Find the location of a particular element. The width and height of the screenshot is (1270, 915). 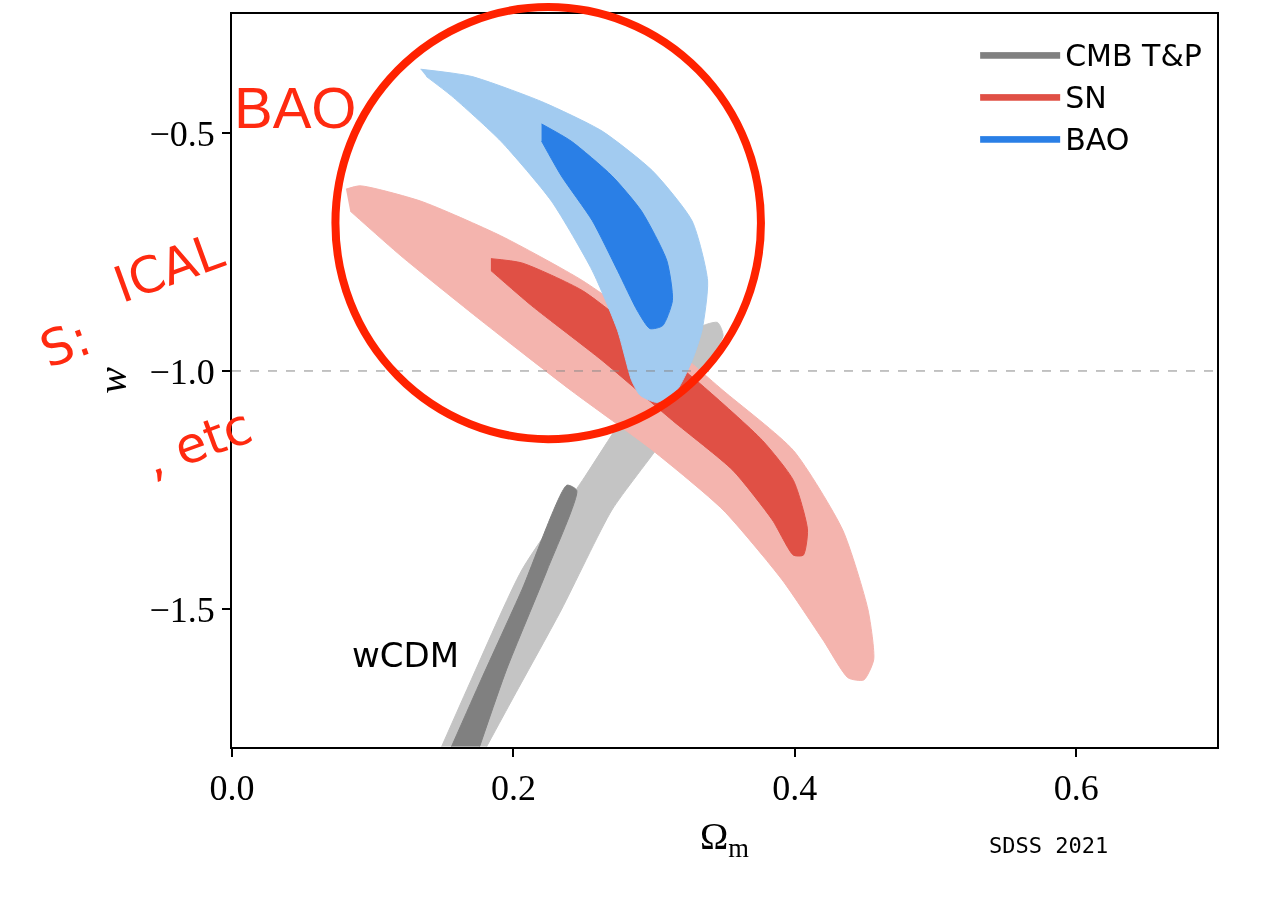

annotation: BAO is located at coordinates (295, 107).